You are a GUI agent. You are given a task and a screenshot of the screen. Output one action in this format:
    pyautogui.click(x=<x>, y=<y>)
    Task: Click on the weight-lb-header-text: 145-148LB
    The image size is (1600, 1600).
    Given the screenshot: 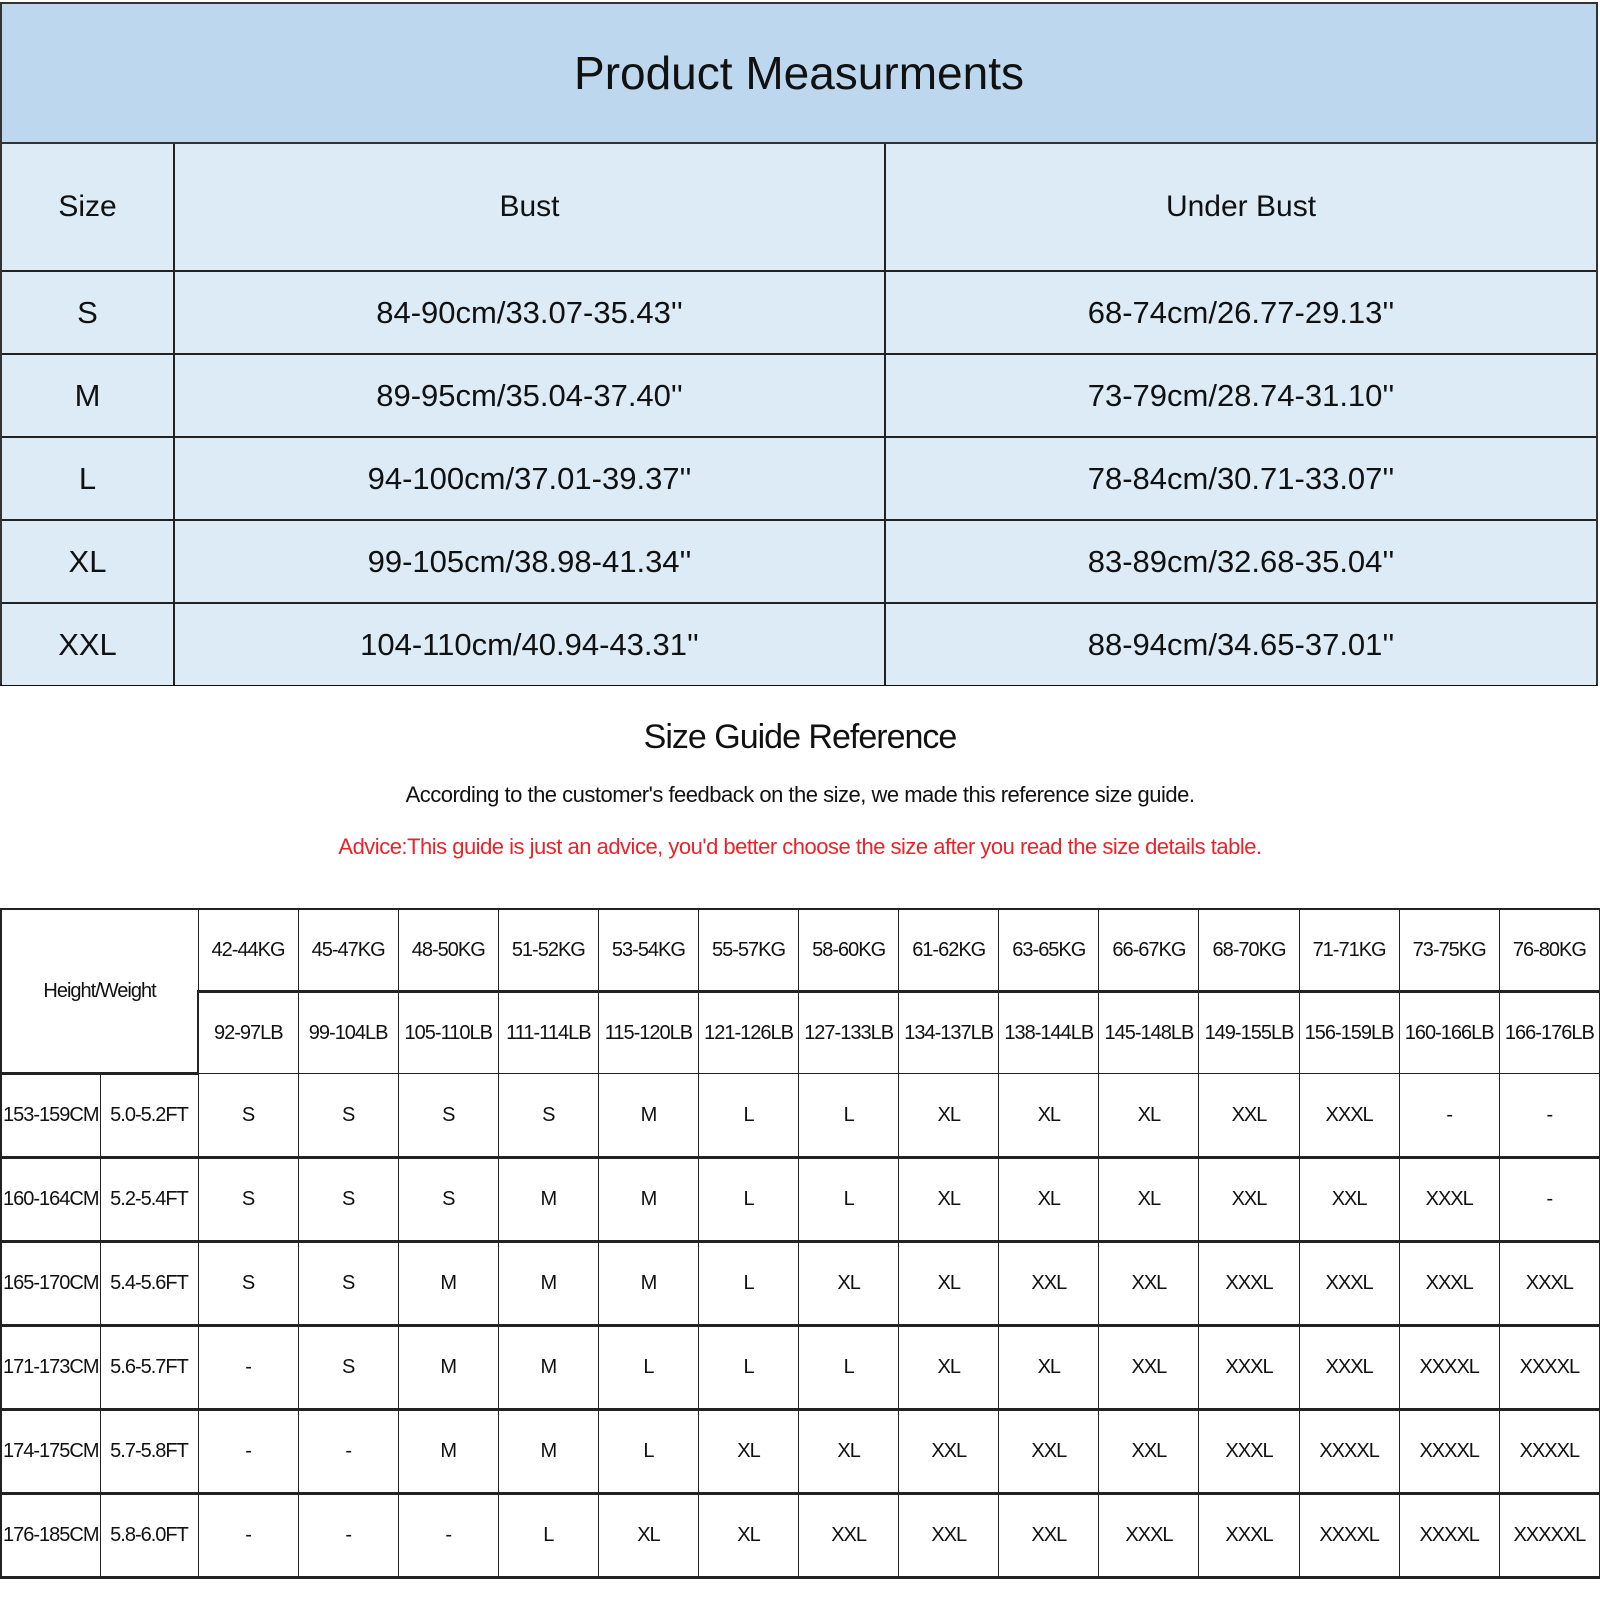 What is the action you would take?
    pyautogui.click(x=1149, y=1032)
    